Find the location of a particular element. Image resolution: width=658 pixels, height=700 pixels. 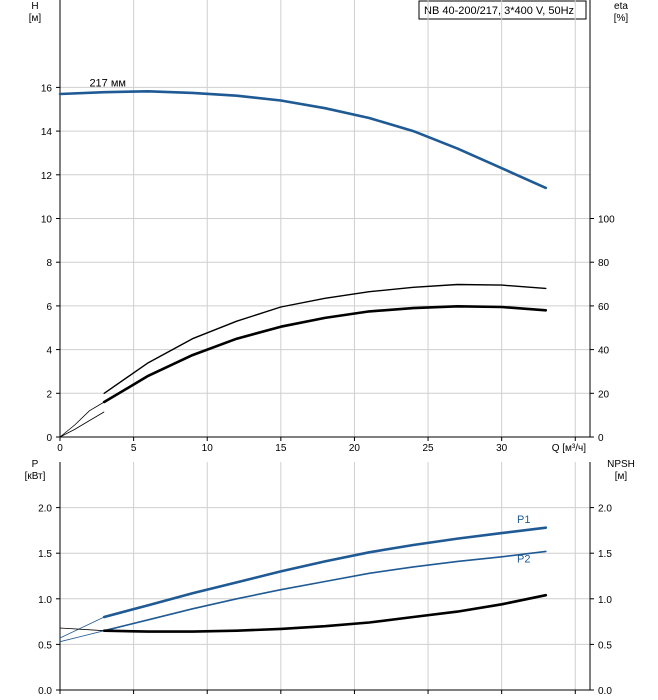

right-tick-label: 80 is located at coordinates (604, 263).